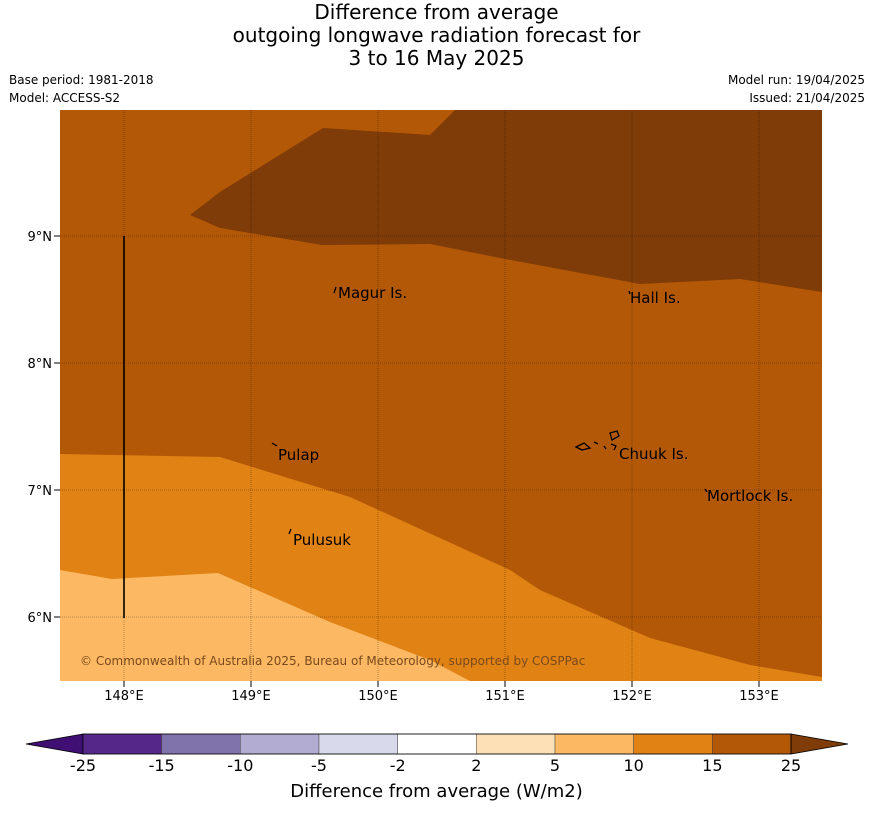  I want to click on title-line-2: outgoing longwave radiation forecast for, so click(436, 35).